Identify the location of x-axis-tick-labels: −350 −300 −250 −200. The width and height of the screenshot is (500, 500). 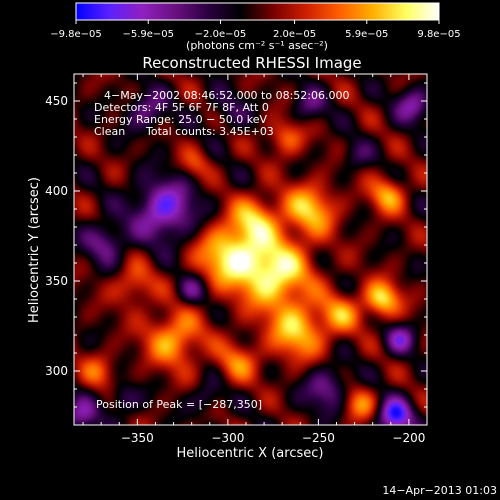
(273, 438).